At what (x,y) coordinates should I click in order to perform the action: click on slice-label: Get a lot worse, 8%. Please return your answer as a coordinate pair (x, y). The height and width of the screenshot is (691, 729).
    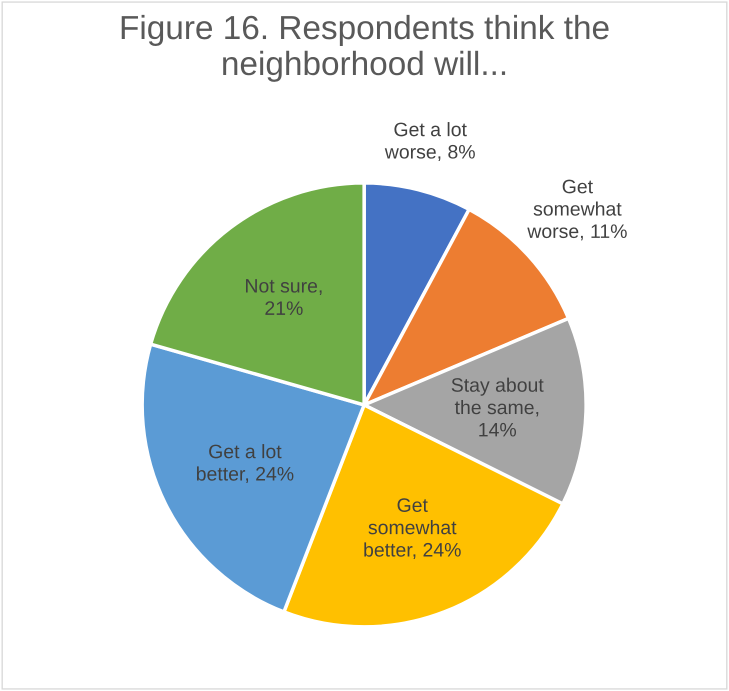
    Looking at the image, I should click on (429, 141).